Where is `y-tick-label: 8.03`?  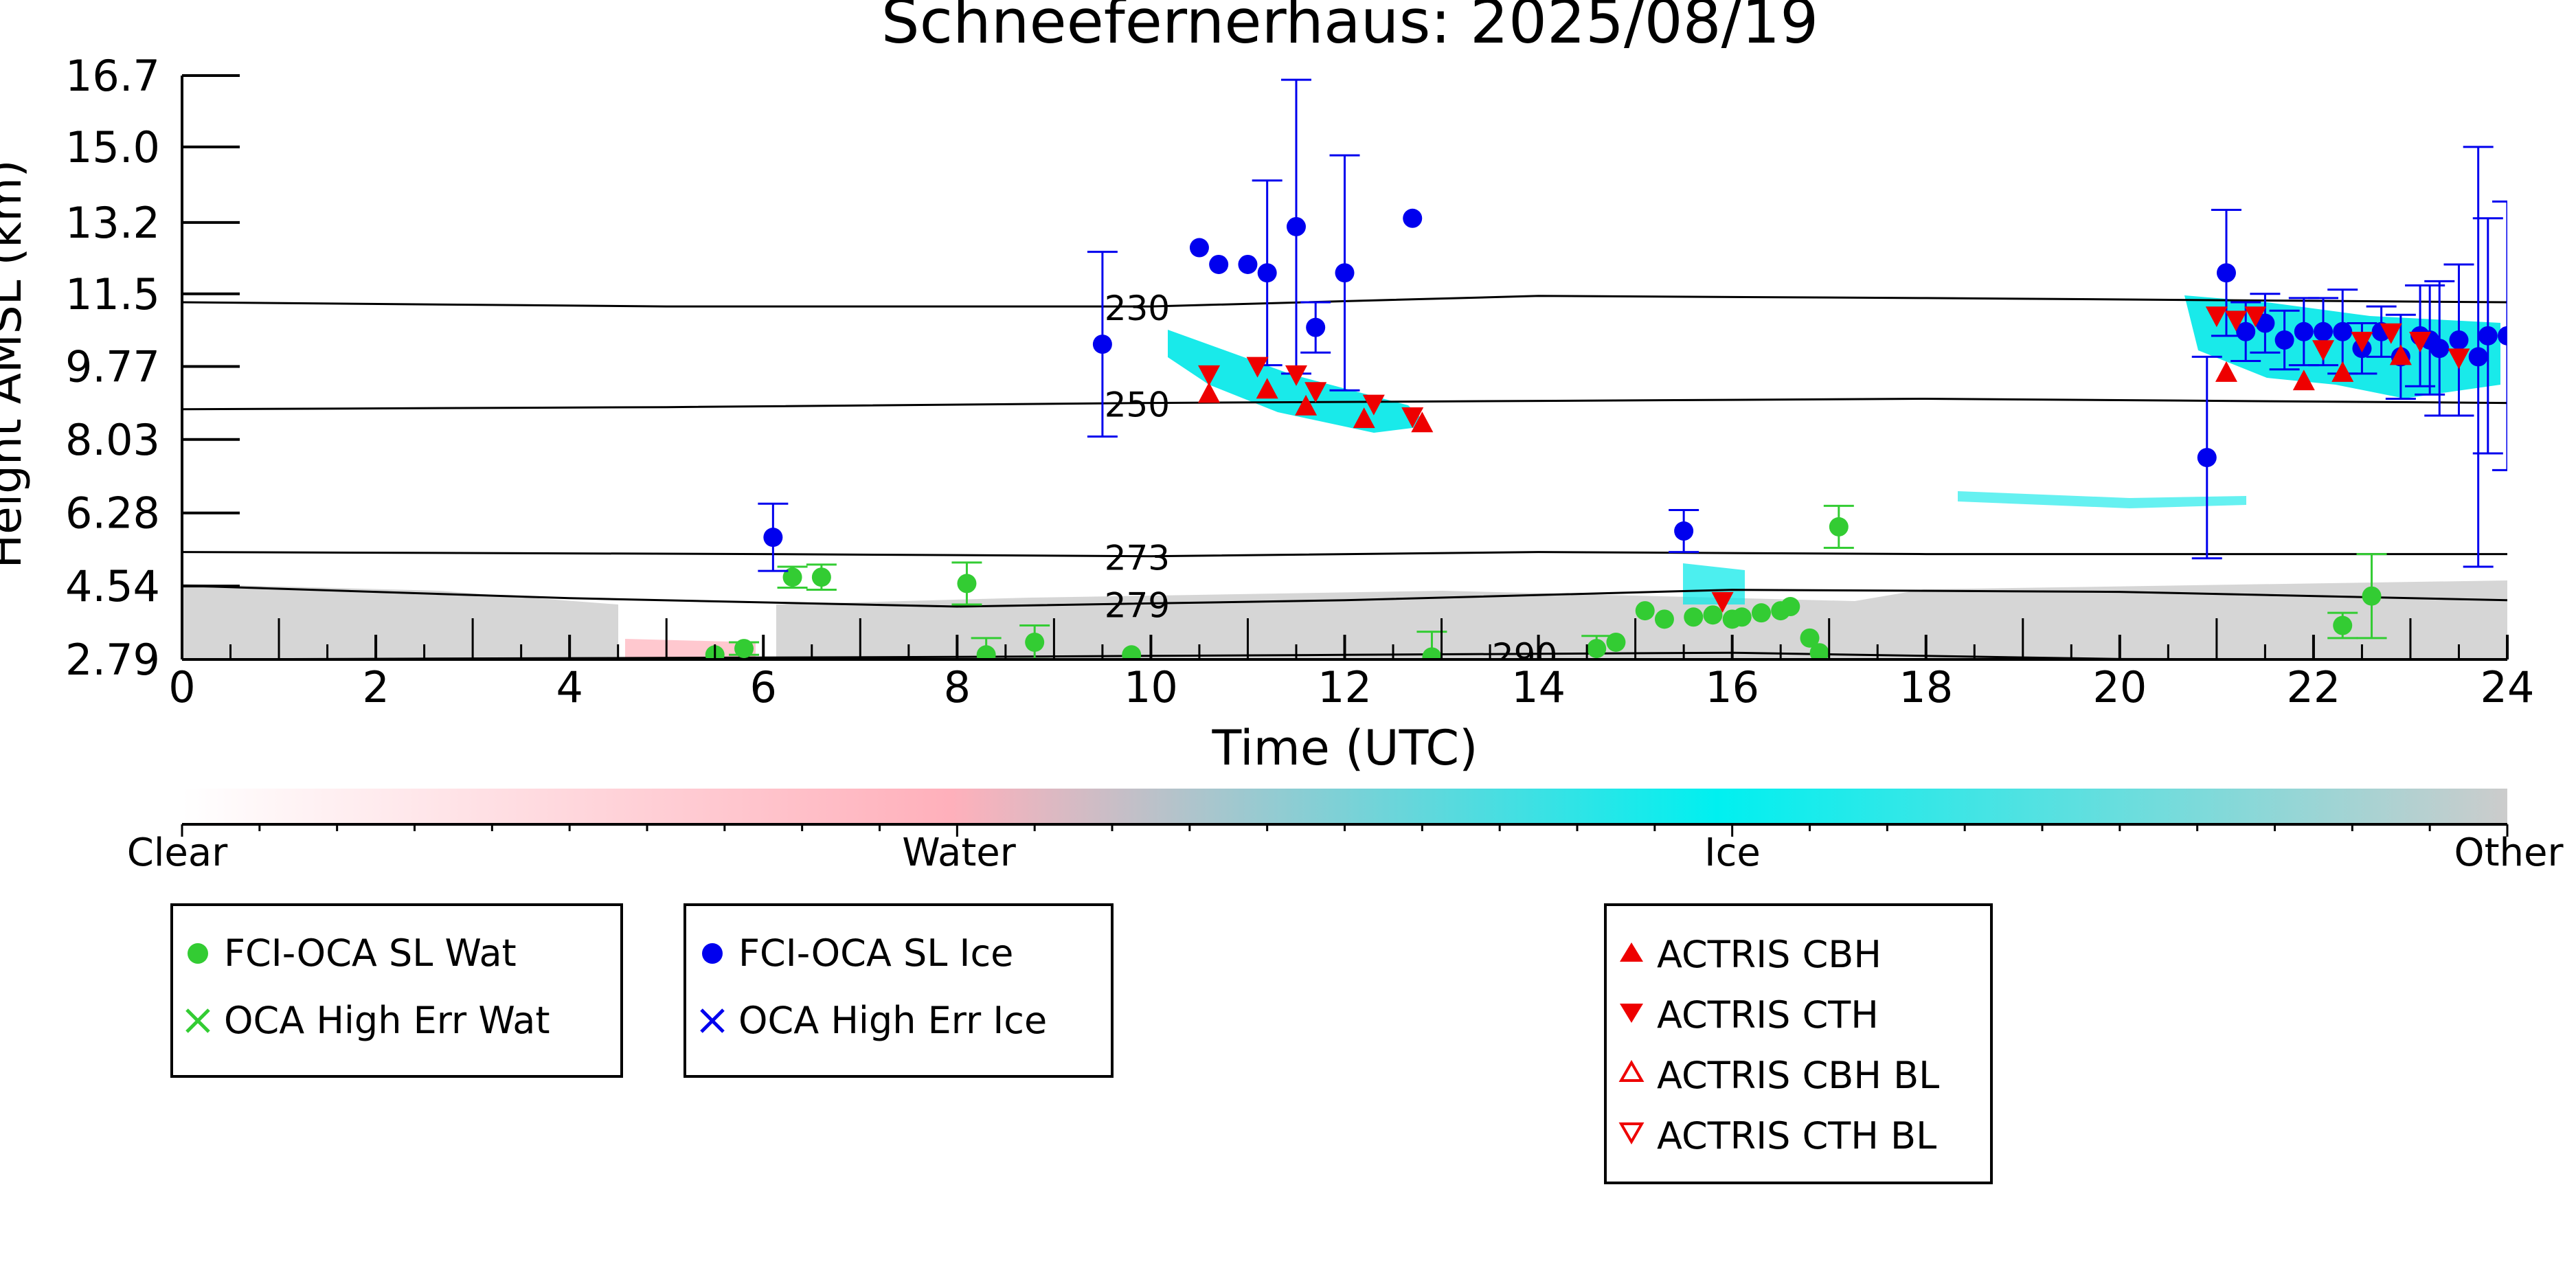 y-tick-label: 8.03 is located at coordinates (112, 440).